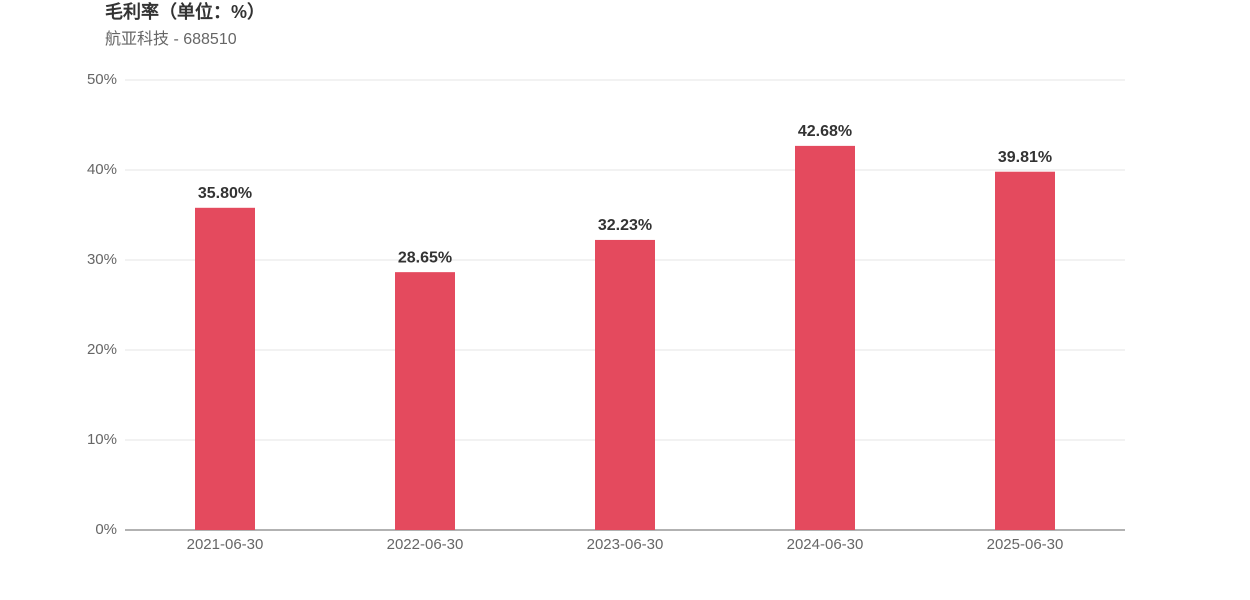  Describe the element at coordinates (102, 439) in the screenshot. I see `y-tick-label: 10%` at that location.